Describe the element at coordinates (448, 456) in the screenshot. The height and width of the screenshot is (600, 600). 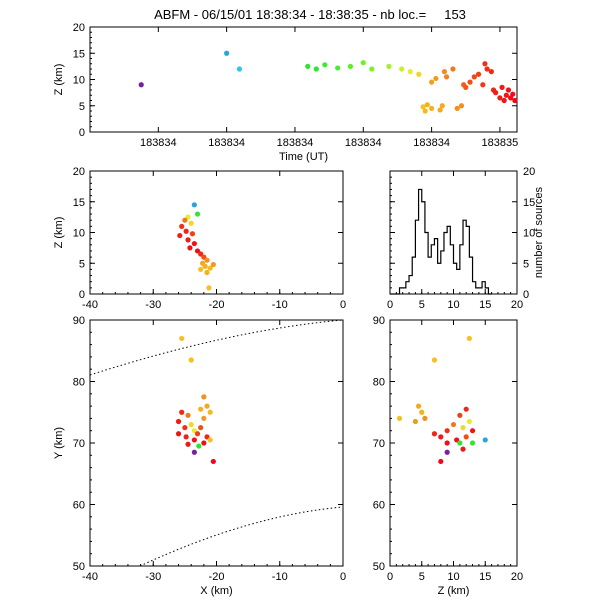
I see `z-y-panel: 0 5 10 15 20 50 60 70 80 90 Z (km)` at that location.